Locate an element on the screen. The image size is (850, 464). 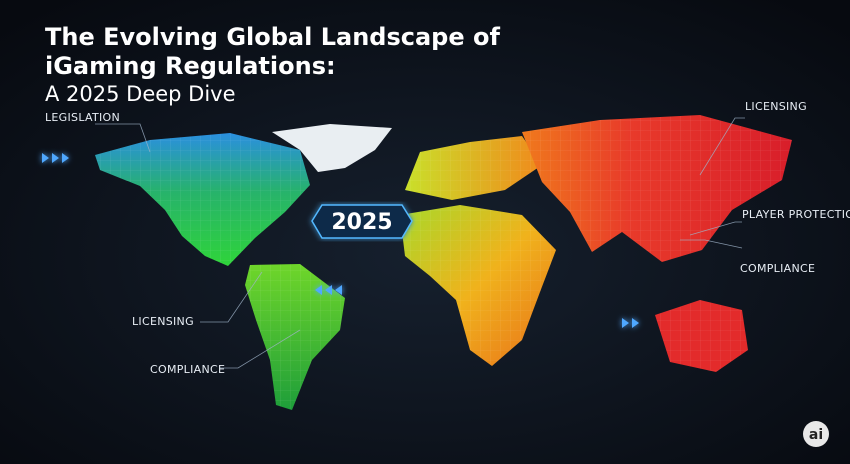
title-line: The Evolving Global Landscape of is located at coordinates (272, 37).